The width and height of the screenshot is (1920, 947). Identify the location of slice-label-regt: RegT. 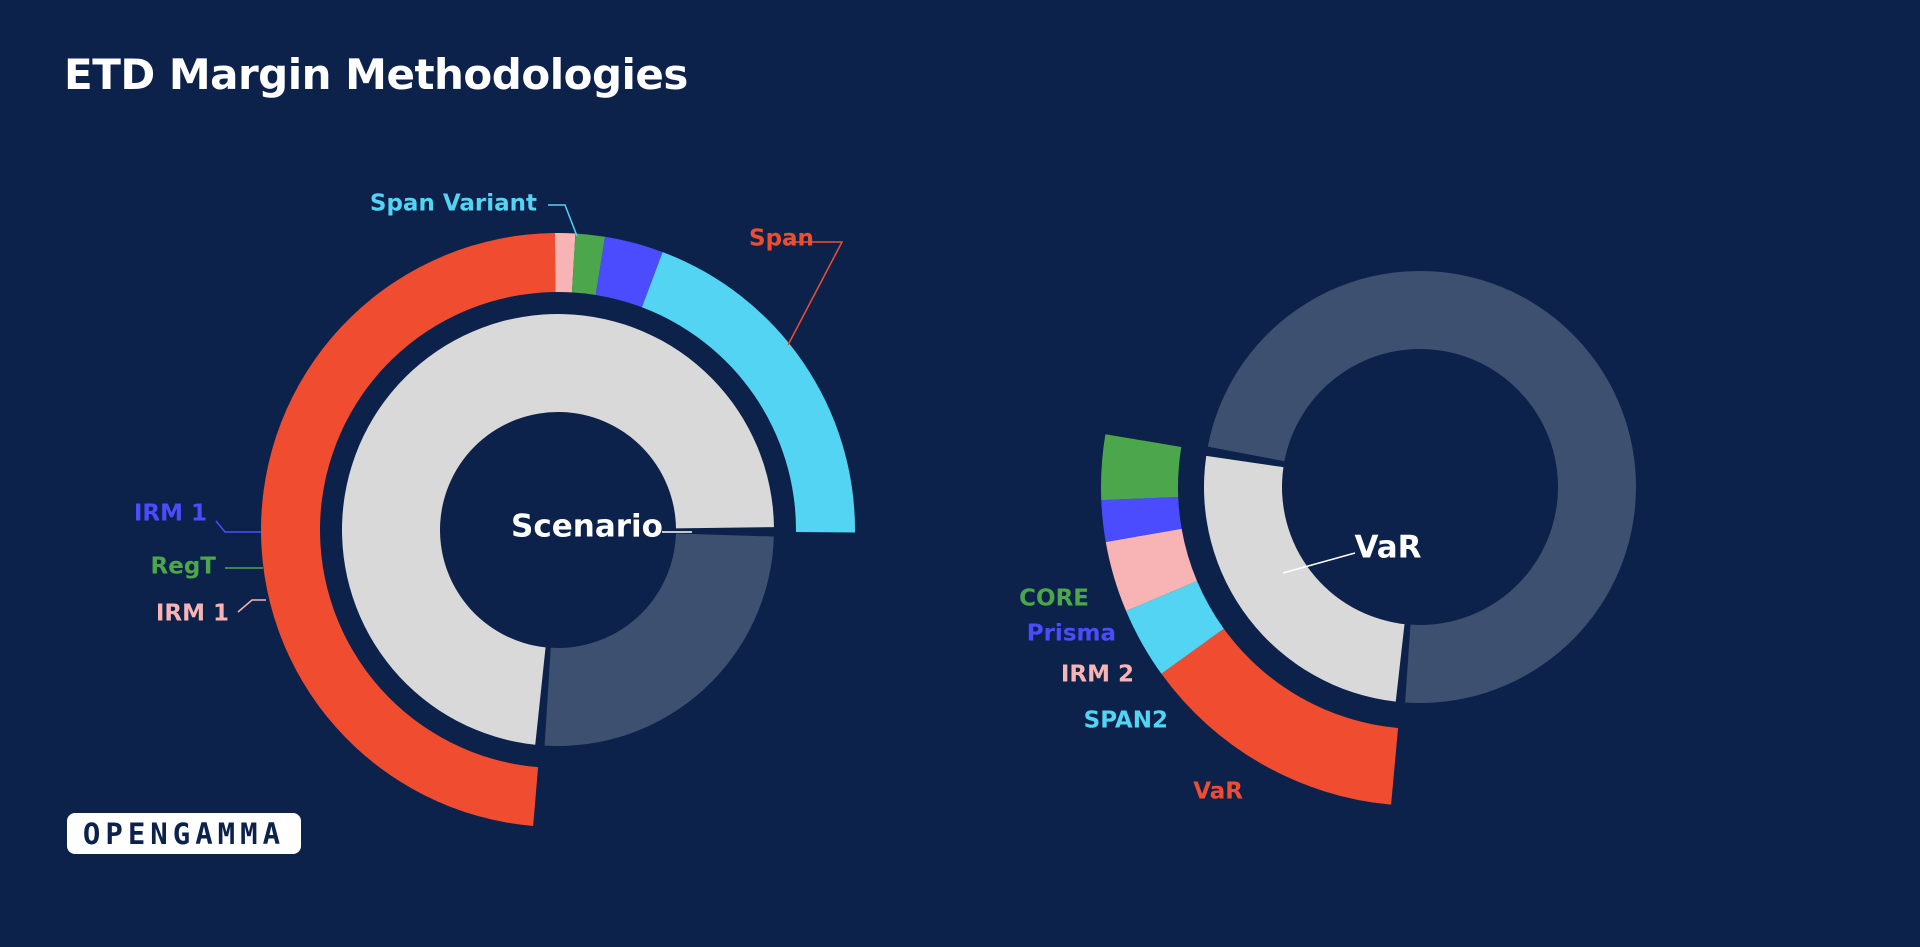
(184, 567).